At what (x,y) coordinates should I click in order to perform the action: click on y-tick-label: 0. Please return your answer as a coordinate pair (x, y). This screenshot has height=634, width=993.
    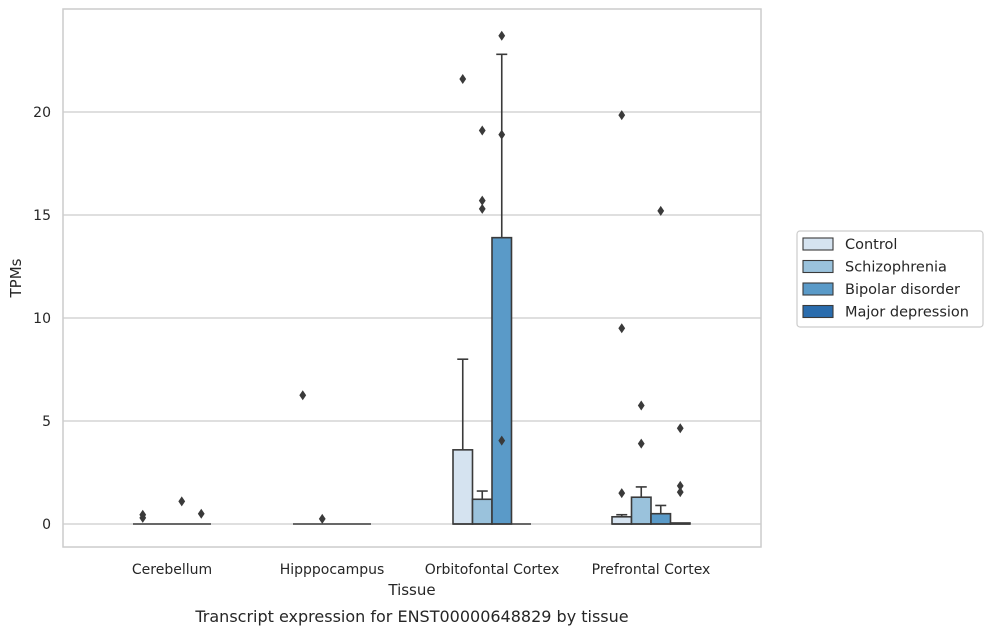
    Looking at the image, I should click on (46, 525).